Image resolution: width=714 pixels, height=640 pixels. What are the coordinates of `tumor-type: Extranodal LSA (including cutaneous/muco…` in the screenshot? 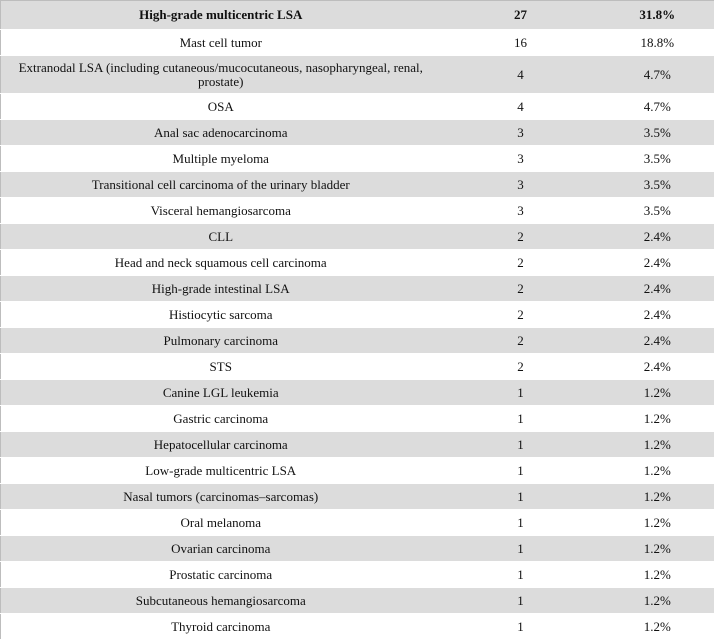 It's located at (221, 75).